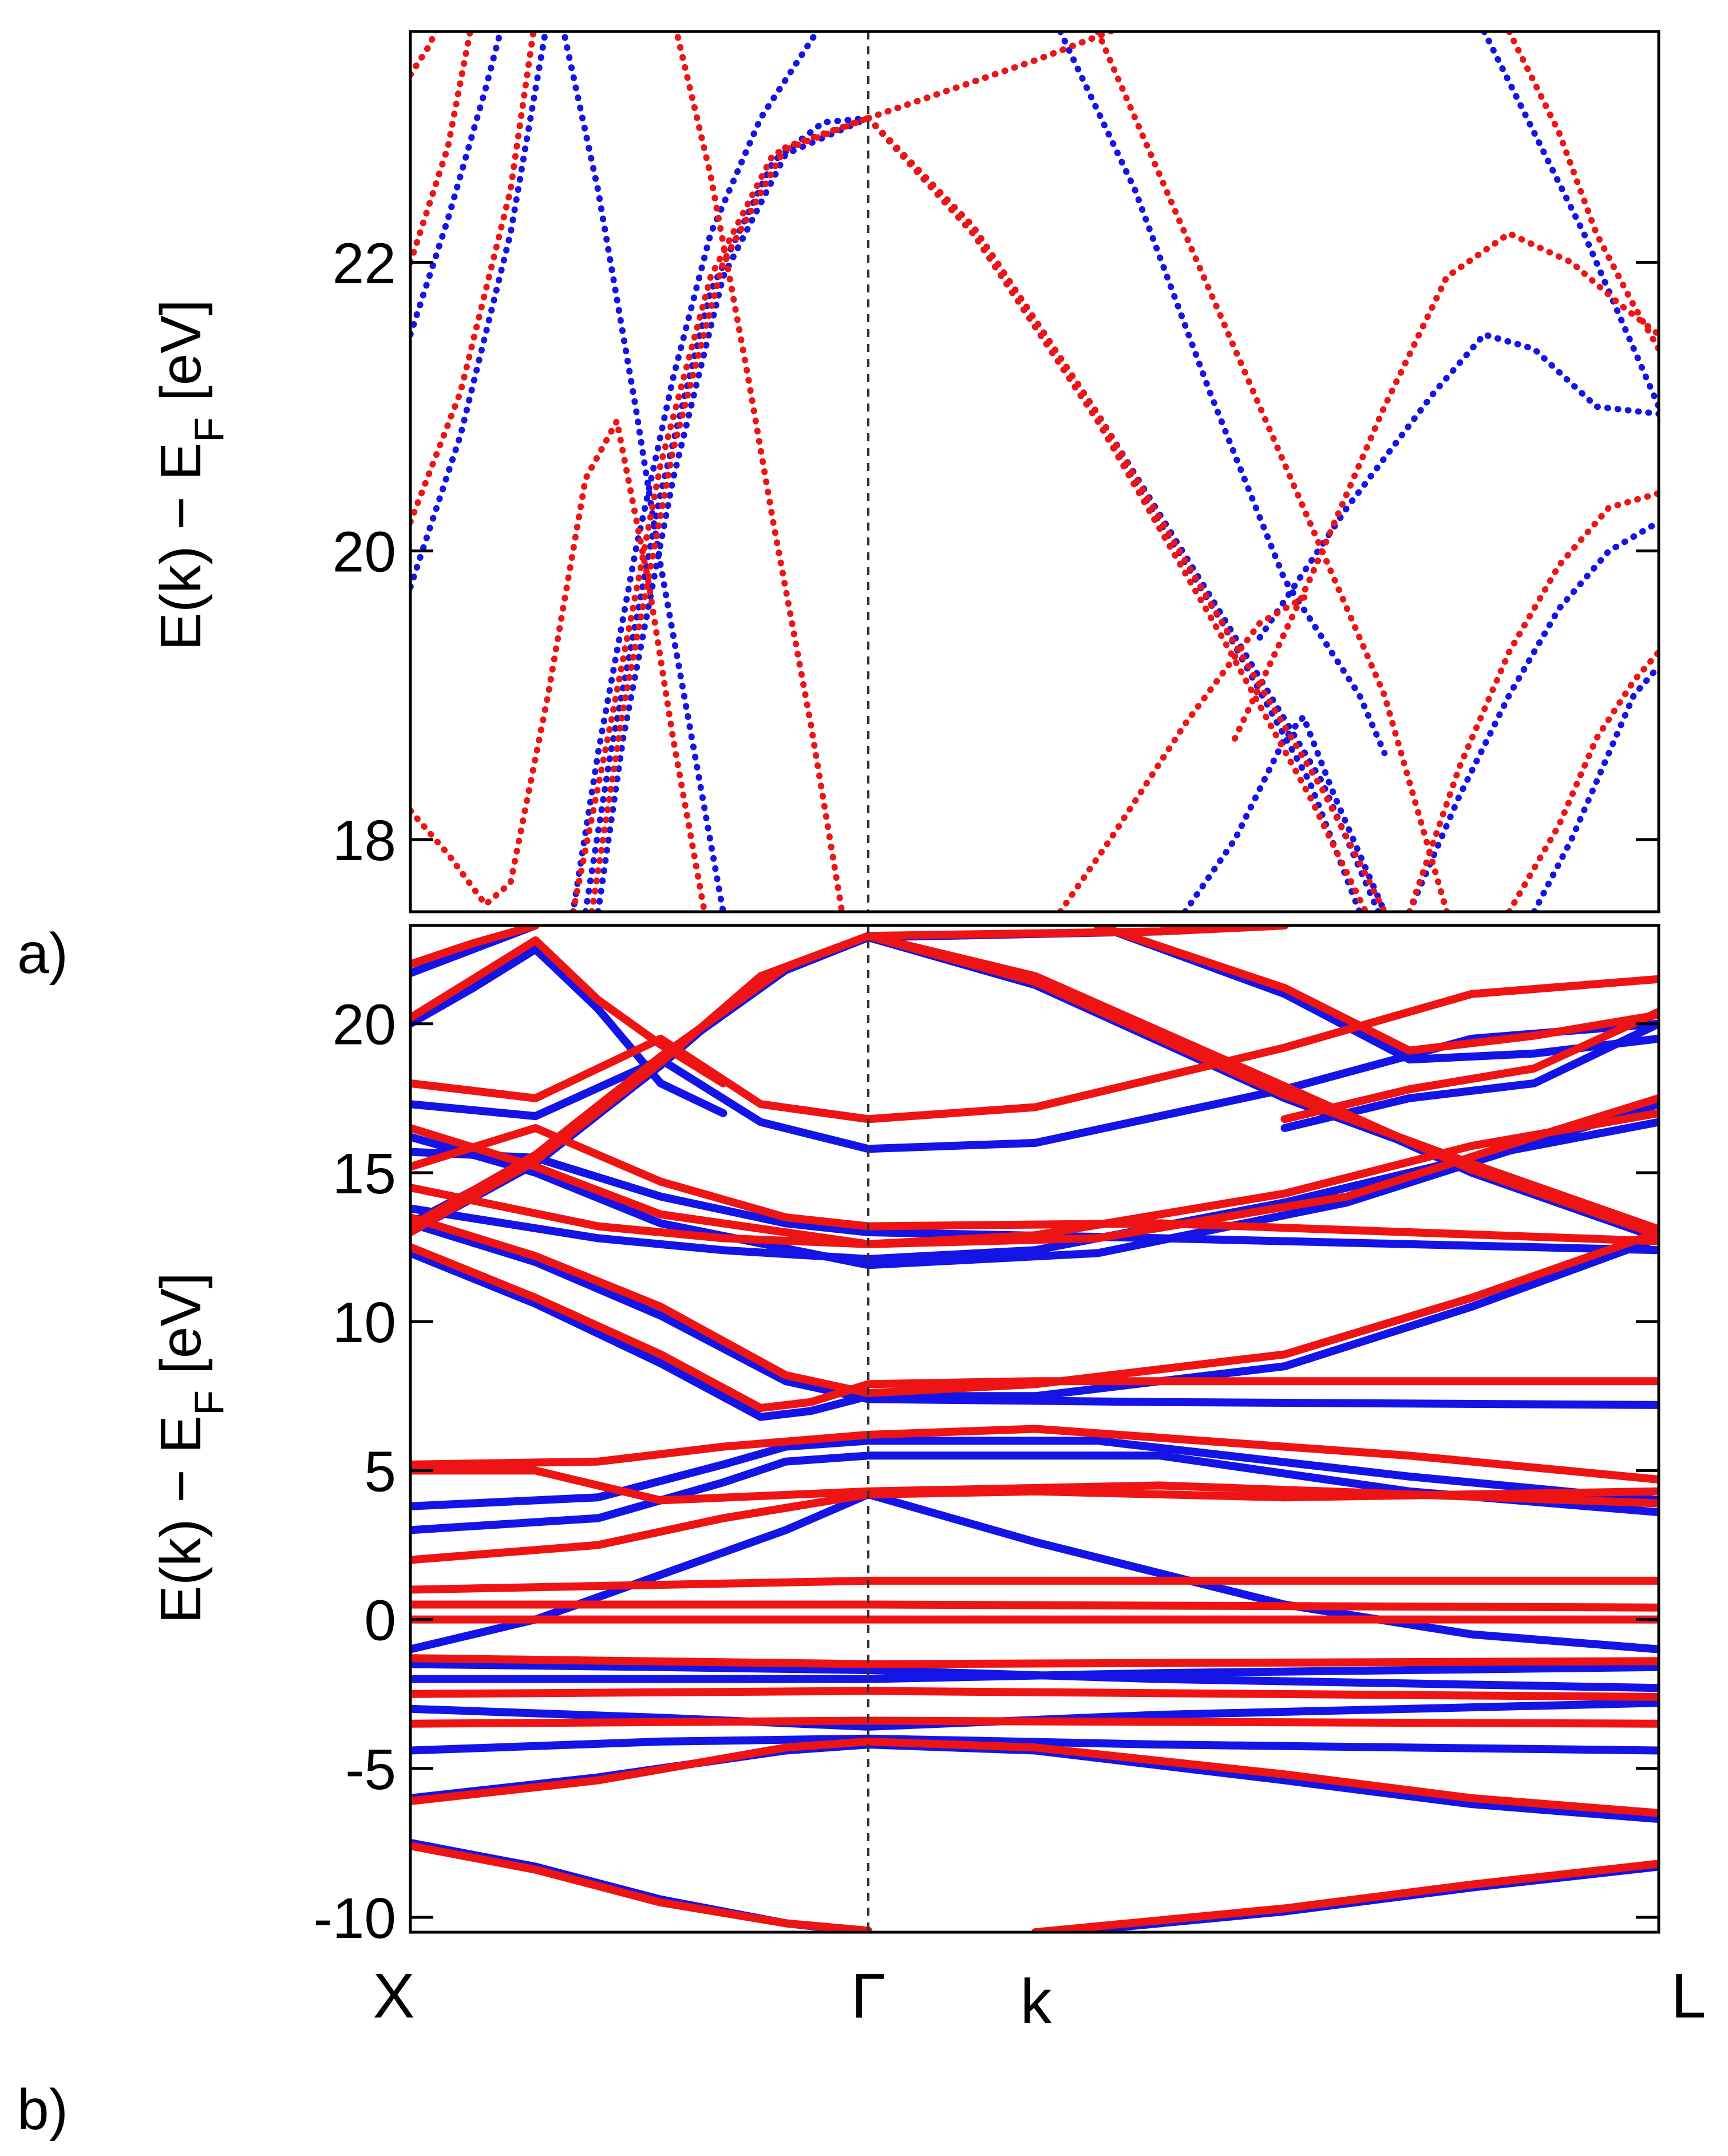 Image resolution: width=1728 pixels, height=2156 pixels. What do you see at coordinates (42, 2110) in the screenshot?
I see `panel-b-label: b)` at bounding box center [42, 2110].